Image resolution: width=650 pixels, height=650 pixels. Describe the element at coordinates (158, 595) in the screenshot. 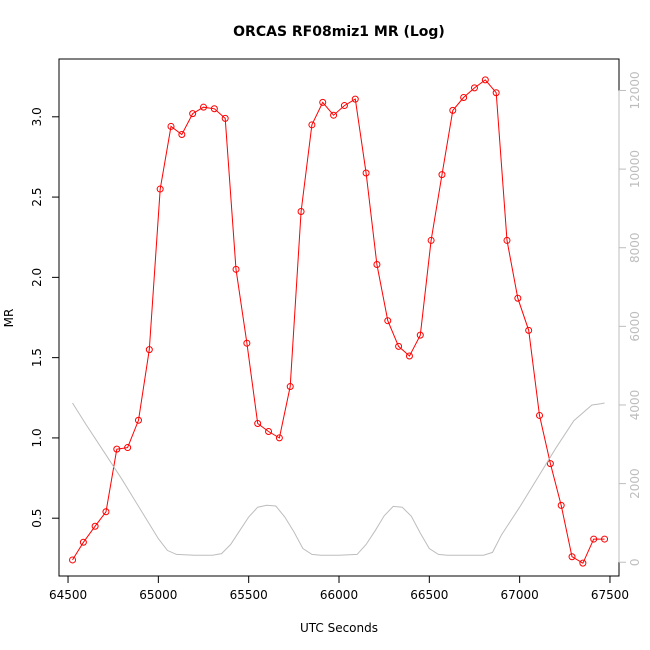

I see `x-tick-label: 65000` at that location.